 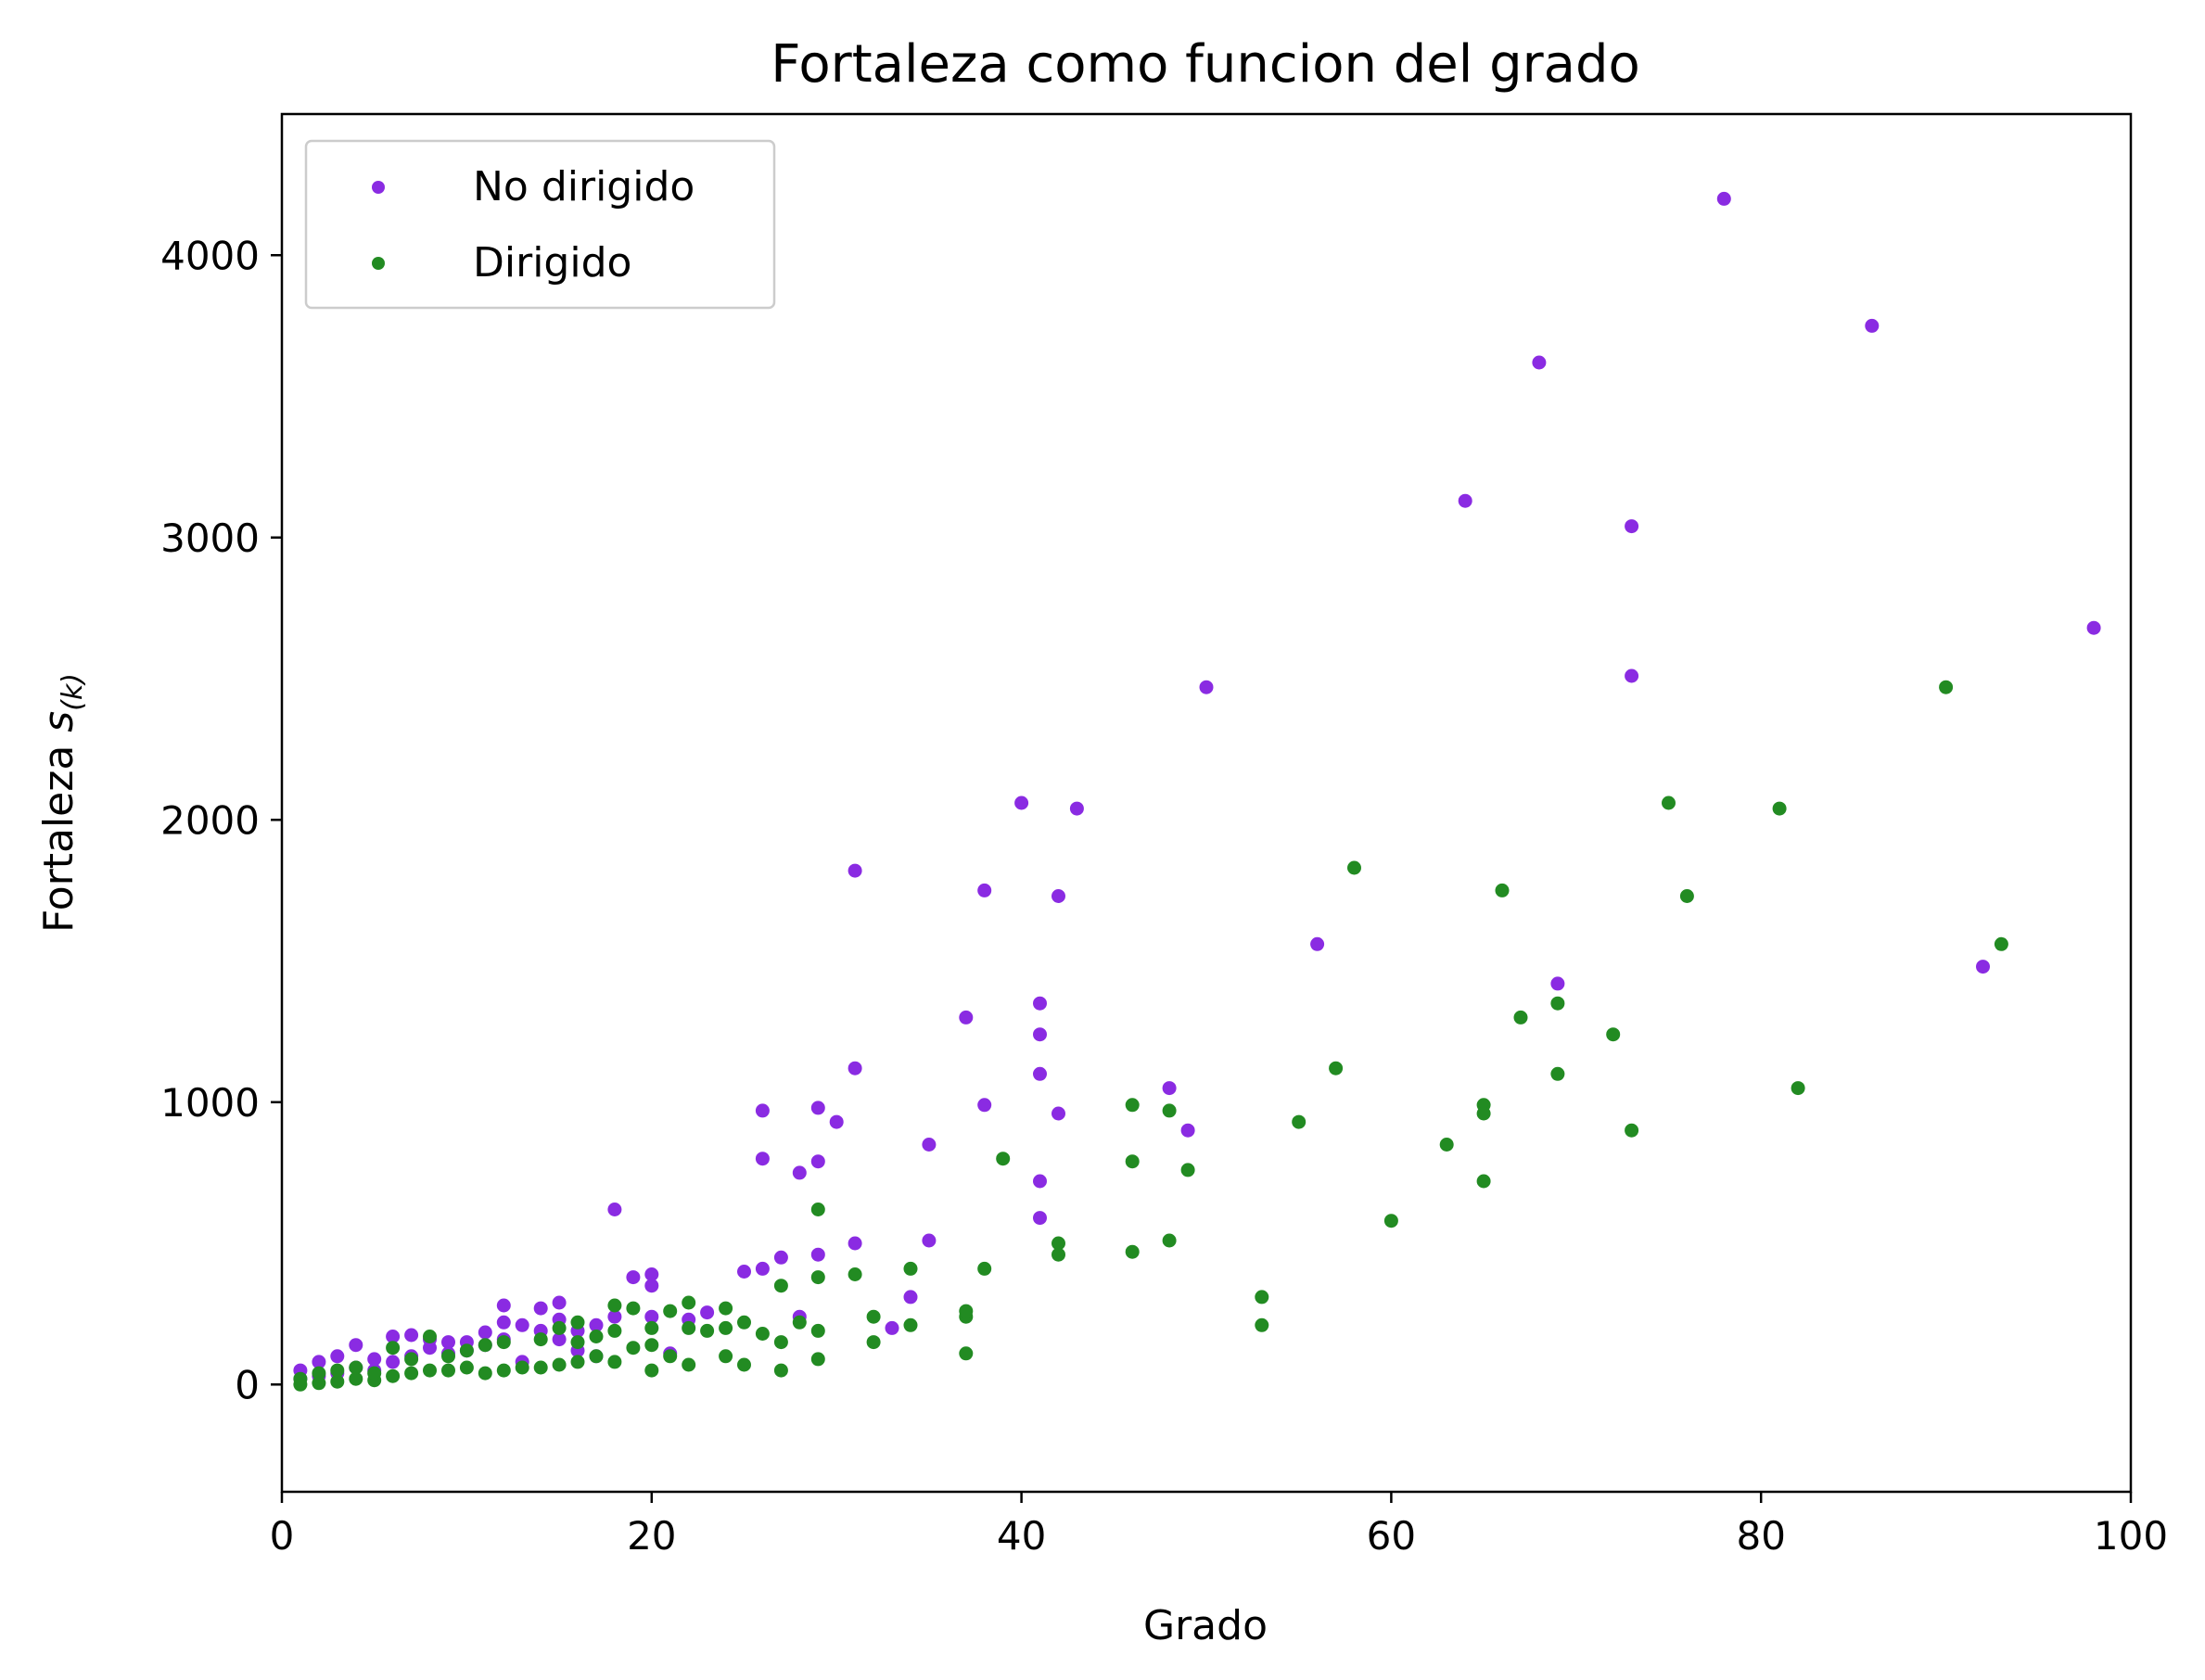 What do you see at coordinates (210, 1103) in the screenshot?
I see `y-tick-label: 1000` at bounding box center [210, 1103].